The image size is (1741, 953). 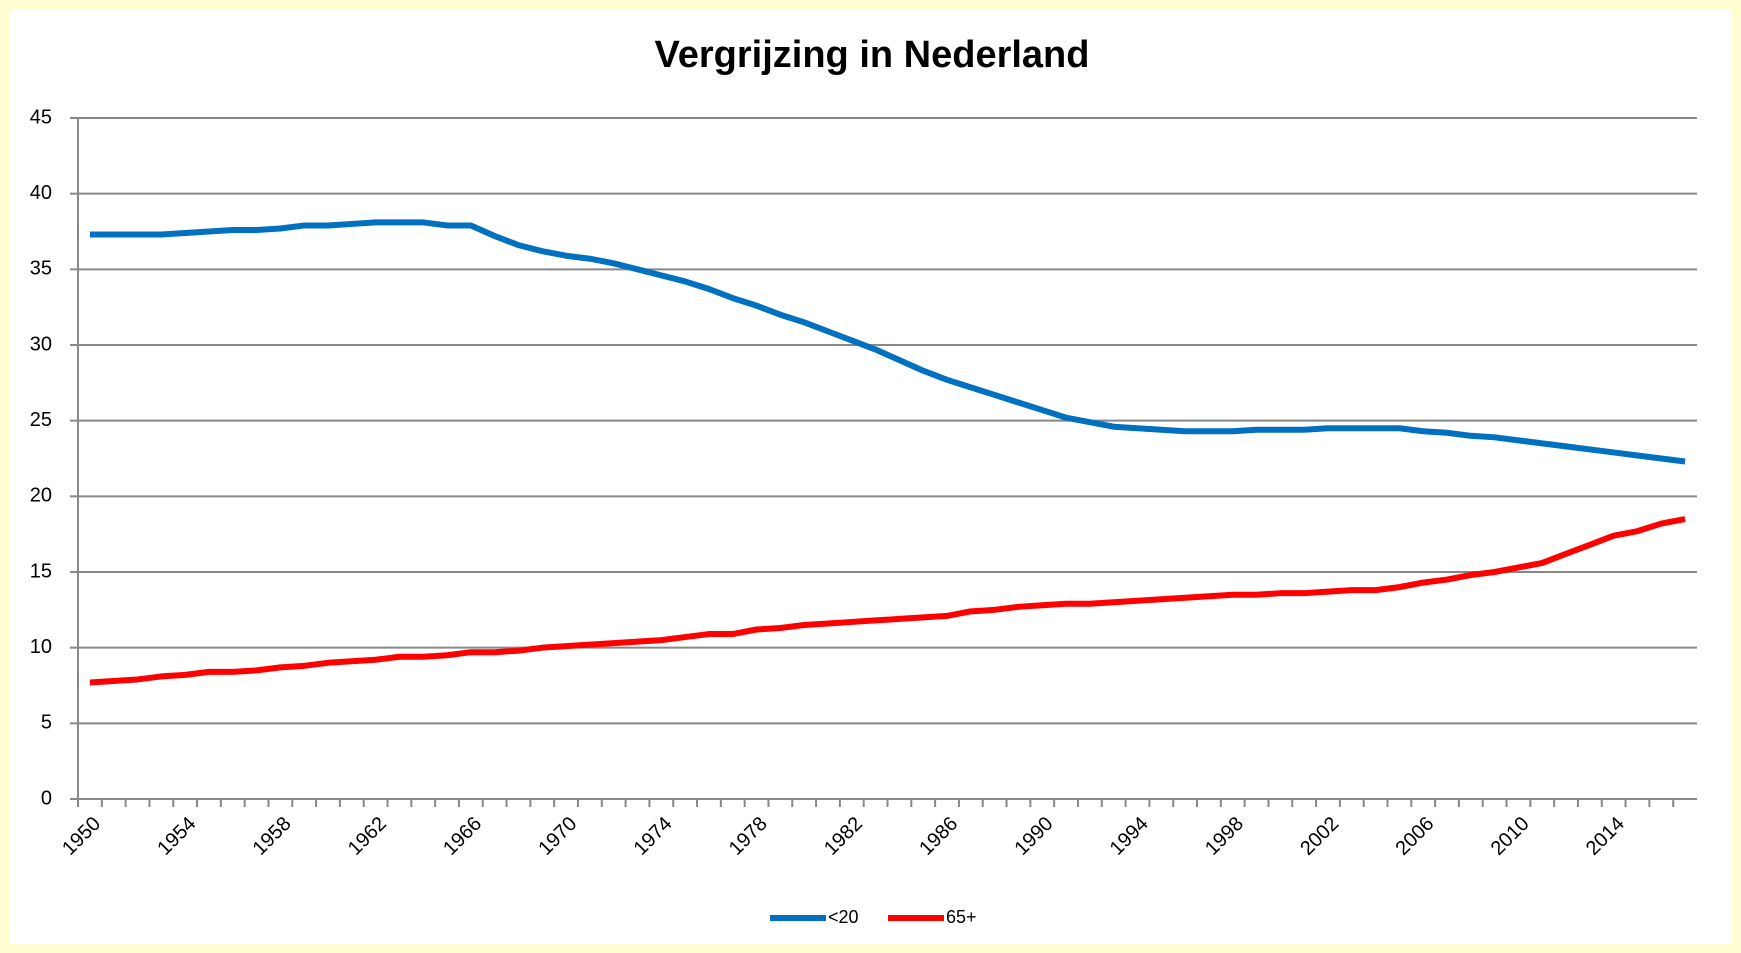 I want to click on y-tick-label: 0, so click(x=46, y=798).